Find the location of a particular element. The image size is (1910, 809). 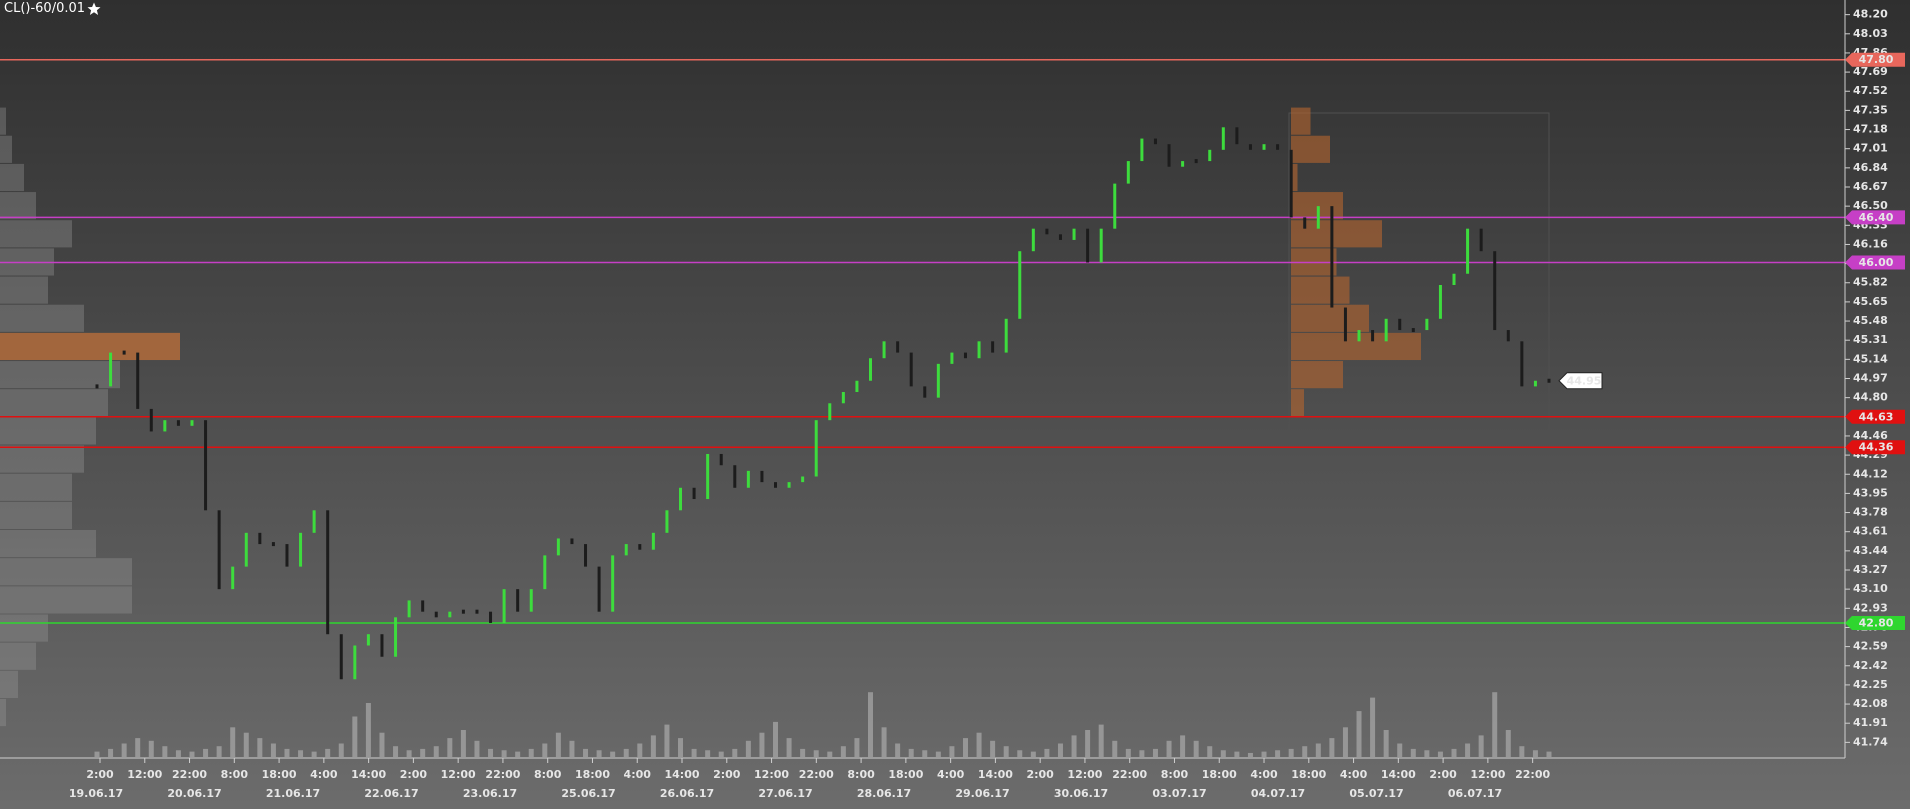

y-tick-label: 47.69 is located at coordinates (1870, 71).